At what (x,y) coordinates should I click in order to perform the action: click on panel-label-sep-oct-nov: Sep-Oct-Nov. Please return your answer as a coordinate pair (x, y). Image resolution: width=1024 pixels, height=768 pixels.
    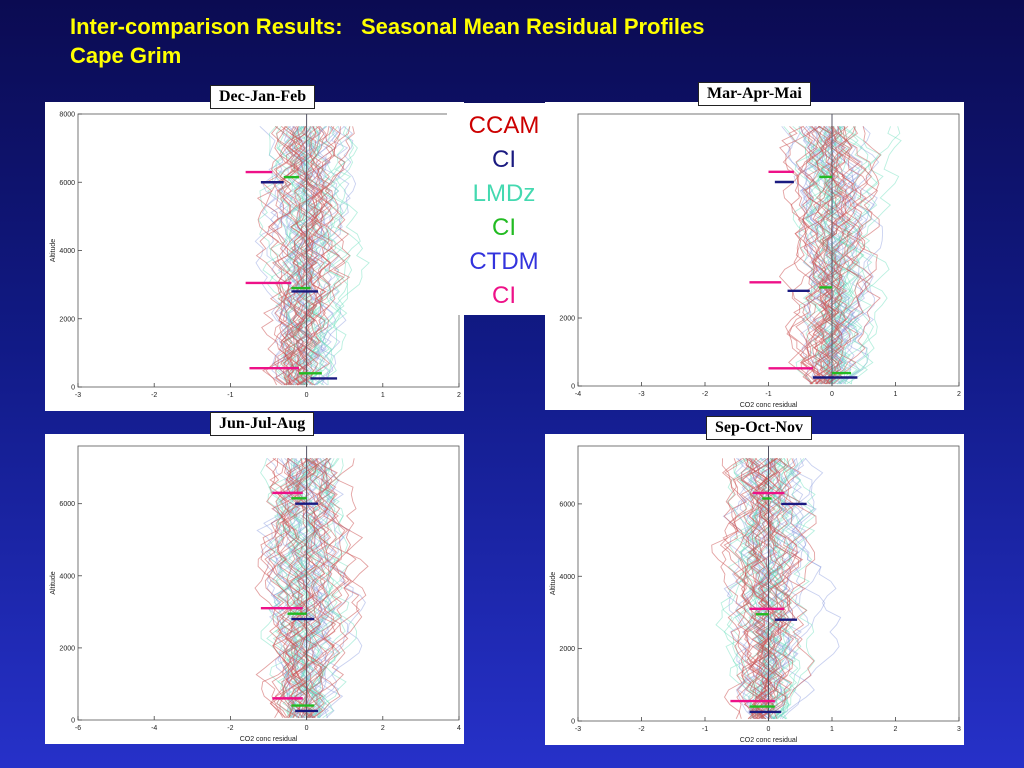
    Looking at the image, I should click on (759, 428).